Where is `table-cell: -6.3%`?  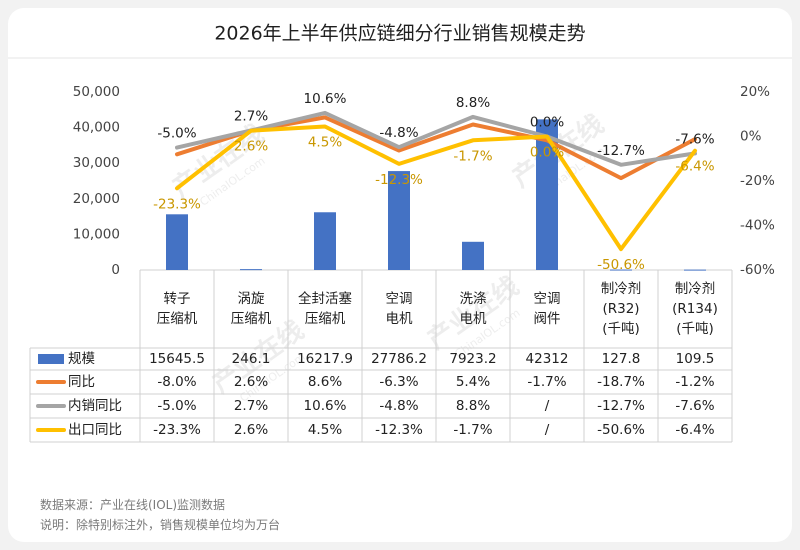 table-cell: -6.3% is located at coordinates (398, 382).